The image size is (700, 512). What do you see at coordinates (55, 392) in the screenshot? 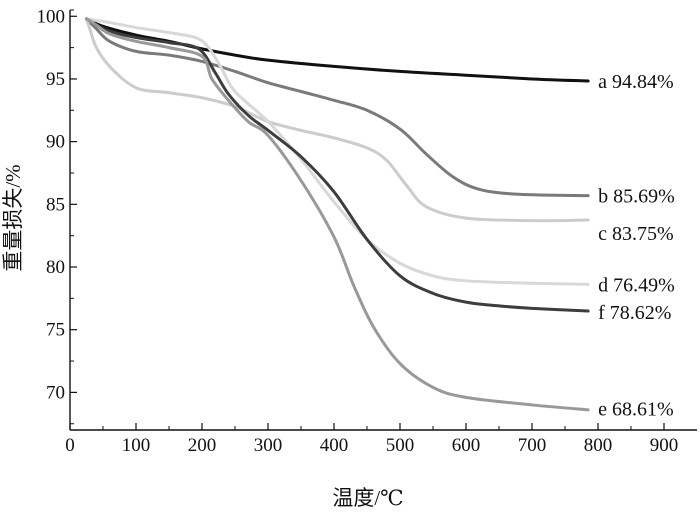
I see `y-tick-label: 70` at bounding box center [55, 392].